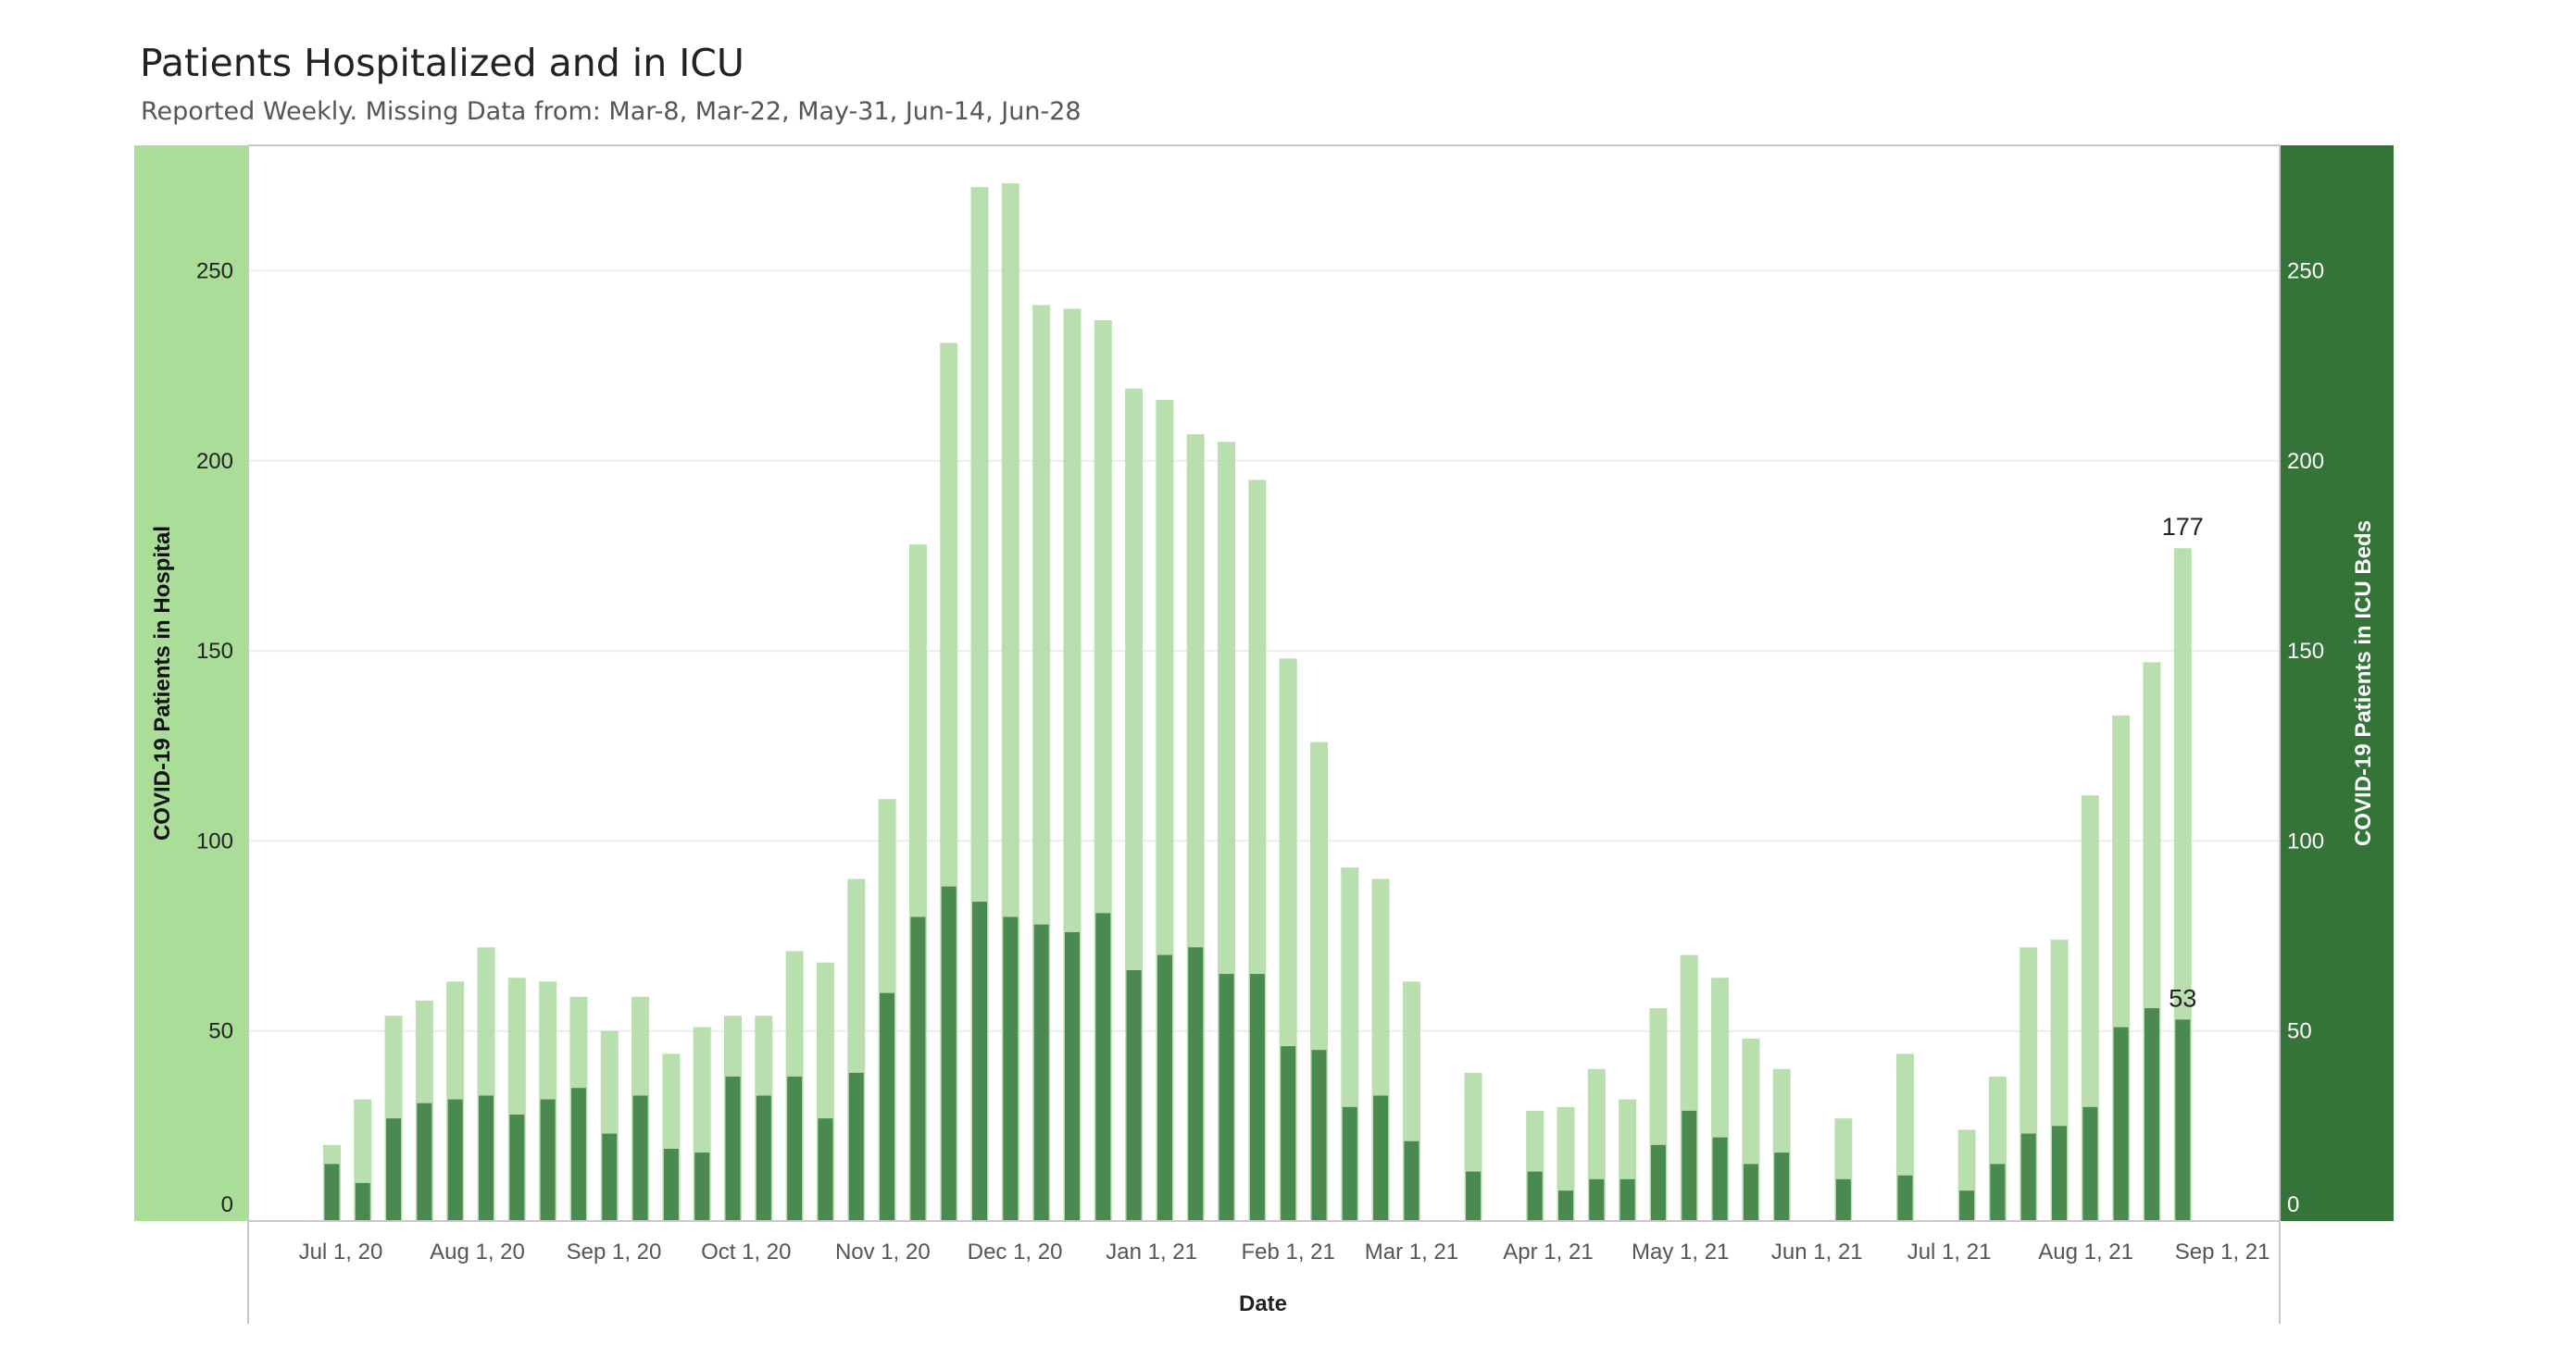  I want to click on y-tick-label-left: 150, so click(214, 651).